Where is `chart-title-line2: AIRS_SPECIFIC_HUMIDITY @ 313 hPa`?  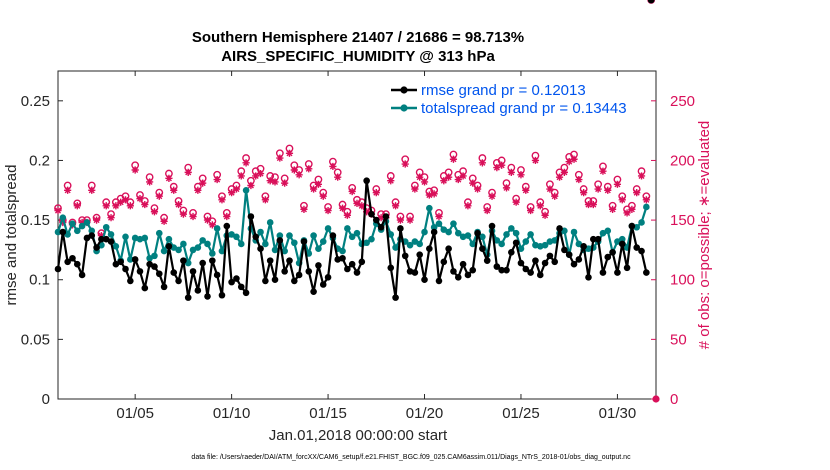 chart-title-line2: AIRS_SPECIFIC_HUMIDITY @ 313 hPa is located at coordinates (358, 56).